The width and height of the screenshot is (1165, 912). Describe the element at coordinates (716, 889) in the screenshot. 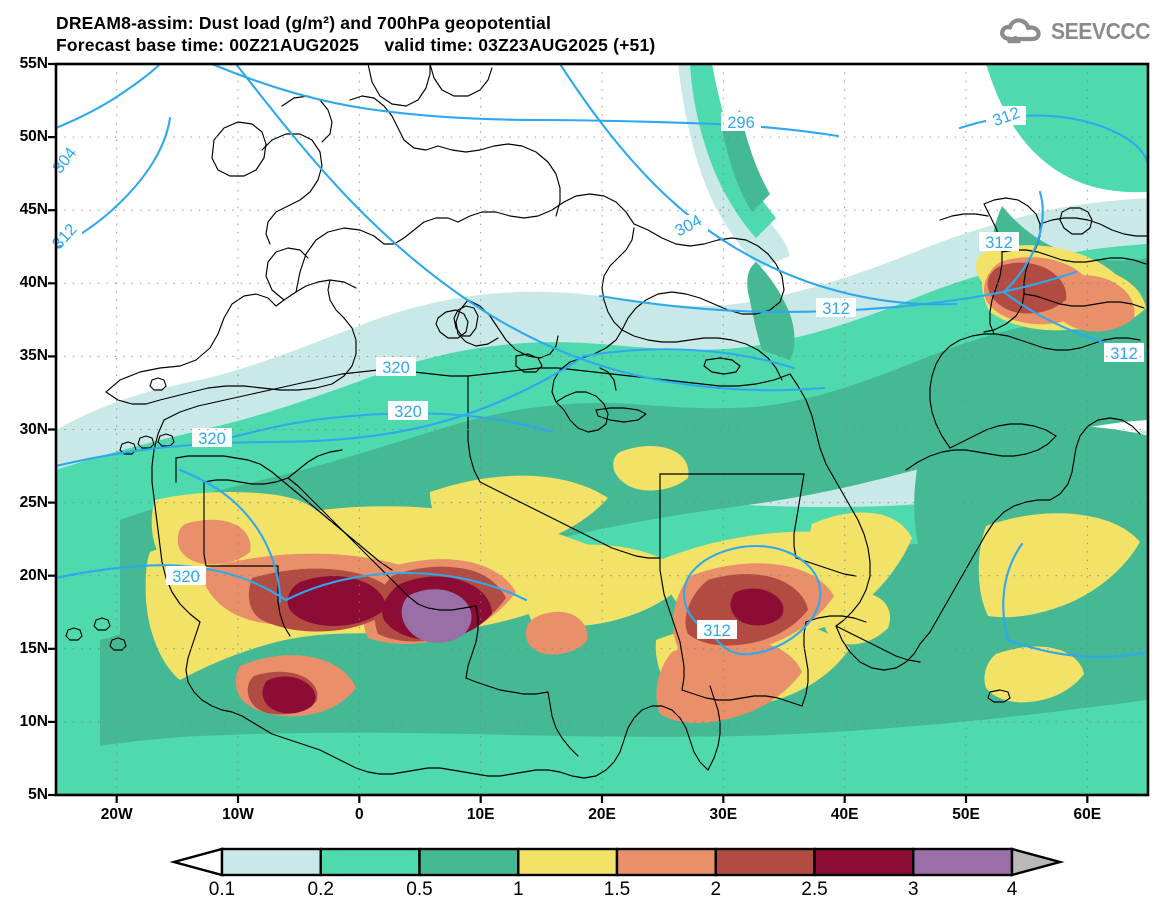

I see `colorbar-tick-label: 2` at that location.